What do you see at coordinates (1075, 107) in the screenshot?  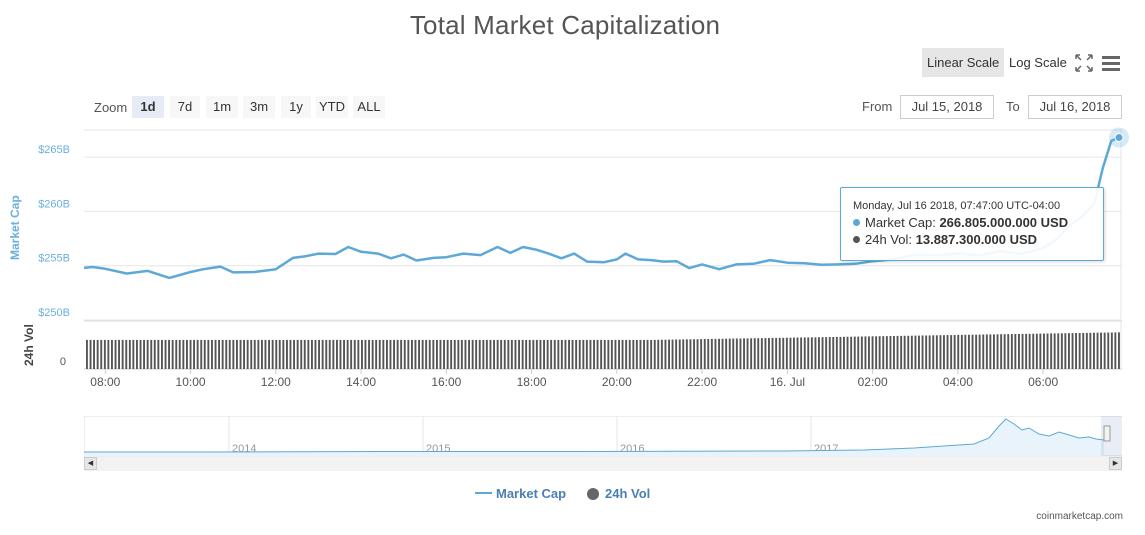 I see `to-date-input` at bounding box center [1075, 107].